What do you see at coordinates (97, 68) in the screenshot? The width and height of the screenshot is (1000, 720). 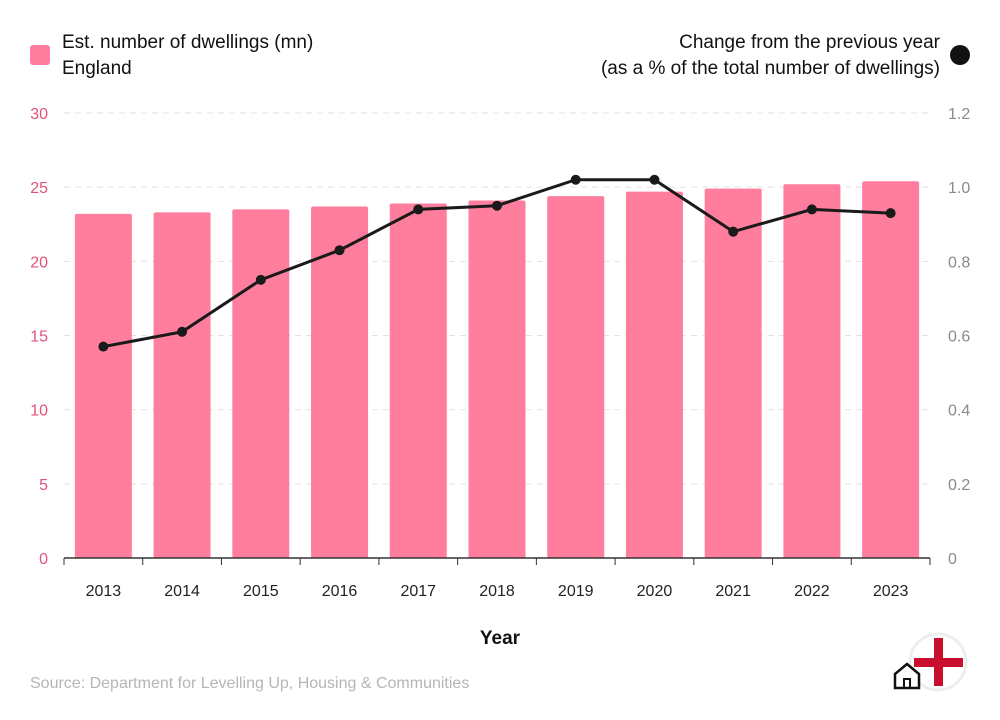 I see `legend-bar-sublabel: England` at bounding box center [97, 68].